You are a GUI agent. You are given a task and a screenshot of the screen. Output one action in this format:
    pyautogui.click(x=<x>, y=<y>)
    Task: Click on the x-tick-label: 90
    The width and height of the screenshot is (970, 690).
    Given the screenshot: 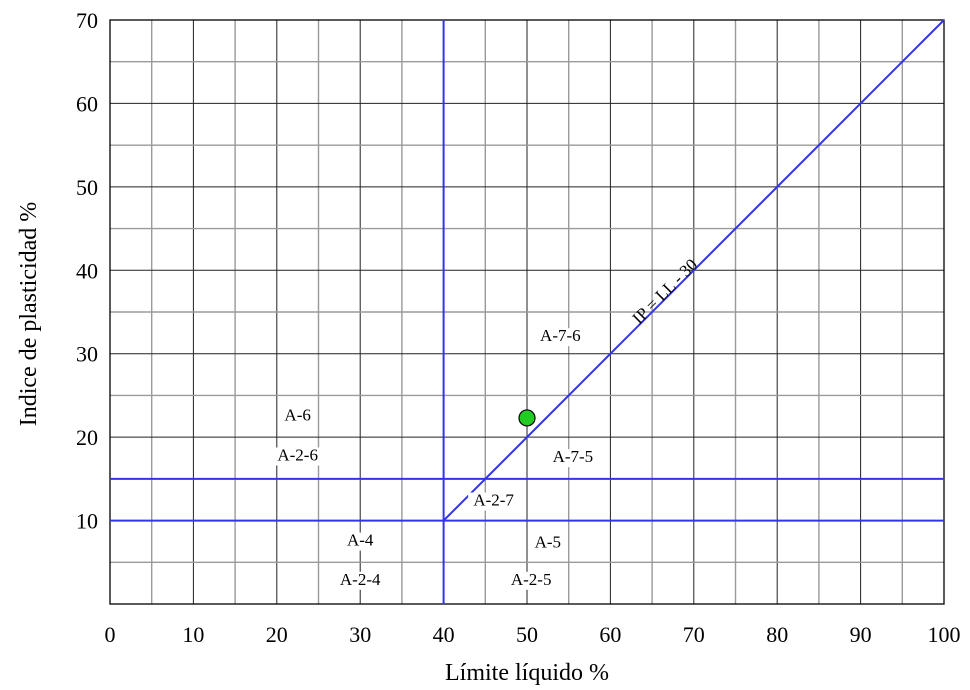 What is the action you would take?
    pyautogui.click(x=861, y=634)
    